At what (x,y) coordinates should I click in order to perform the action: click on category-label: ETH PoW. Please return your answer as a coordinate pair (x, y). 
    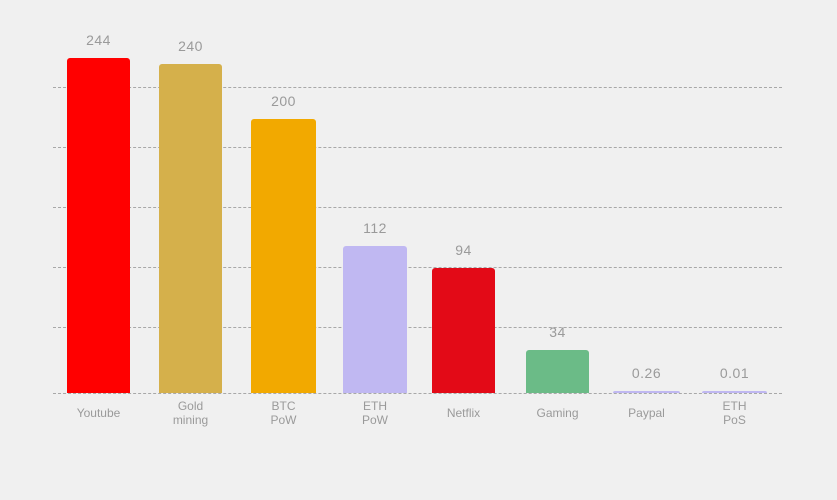
    Looking at the image, I should click on (375, 413).